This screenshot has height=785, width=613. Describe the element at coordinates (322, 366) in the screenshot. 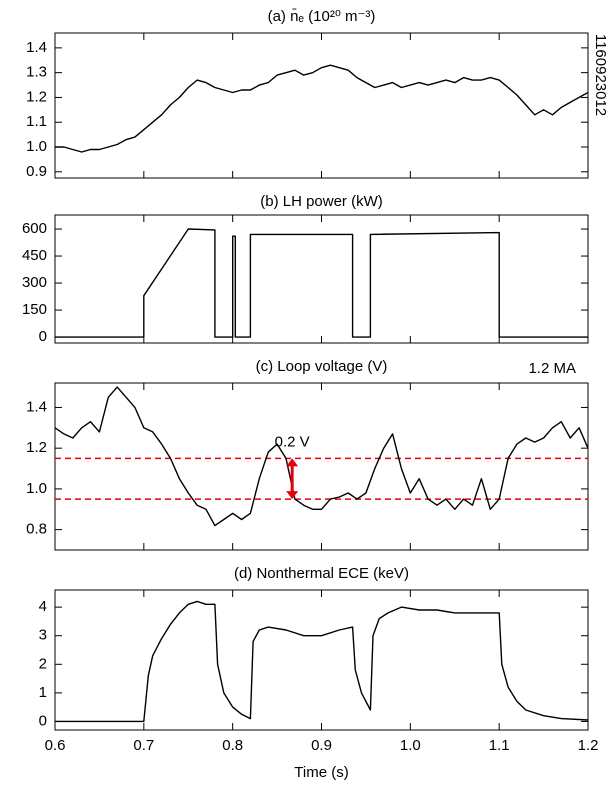

I see `panel-title: (c) Loop voltage (V)` at that location.